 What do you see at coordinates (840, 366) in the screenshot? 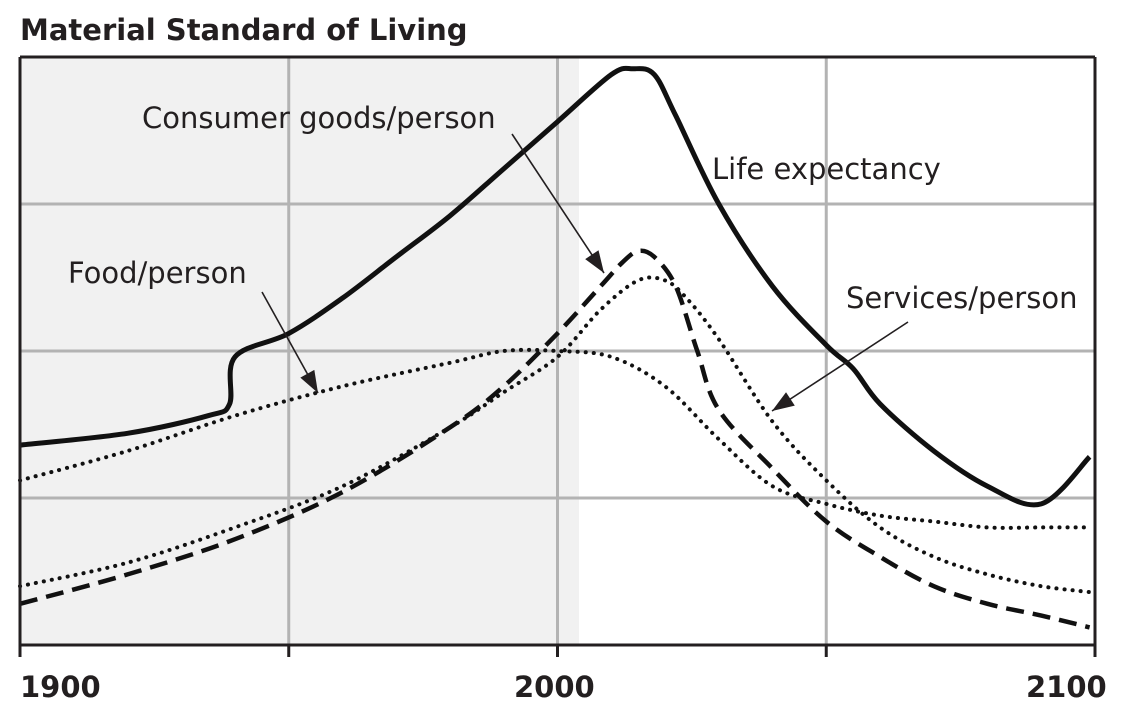
I see `arrow-services-shaft` at bounding box center [840, 366].